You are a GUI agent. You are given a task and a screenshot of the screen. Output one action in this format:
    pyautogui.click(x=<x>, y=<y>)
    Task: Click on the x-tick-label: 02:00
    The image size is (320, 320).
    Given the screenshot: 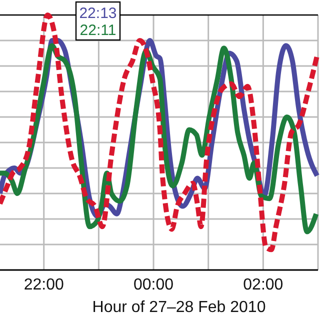 What is the action you would take?
    pyautogui.click(x=263, y=285)
    